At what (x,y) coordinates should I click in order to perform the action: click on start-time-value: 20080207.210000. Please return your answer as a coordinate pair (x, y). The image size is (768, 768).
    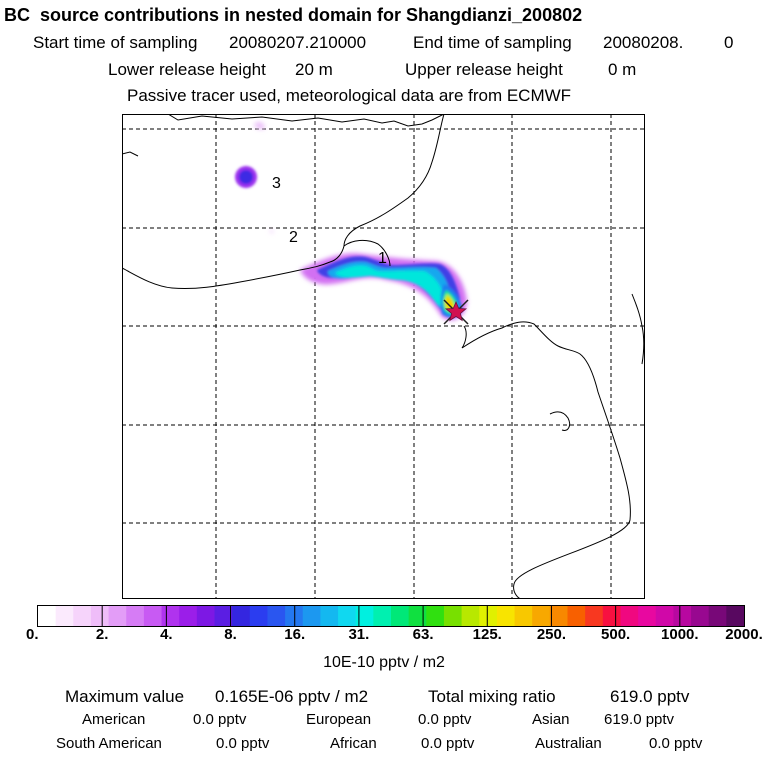
    Looking at the image, I should click on (298, 42).